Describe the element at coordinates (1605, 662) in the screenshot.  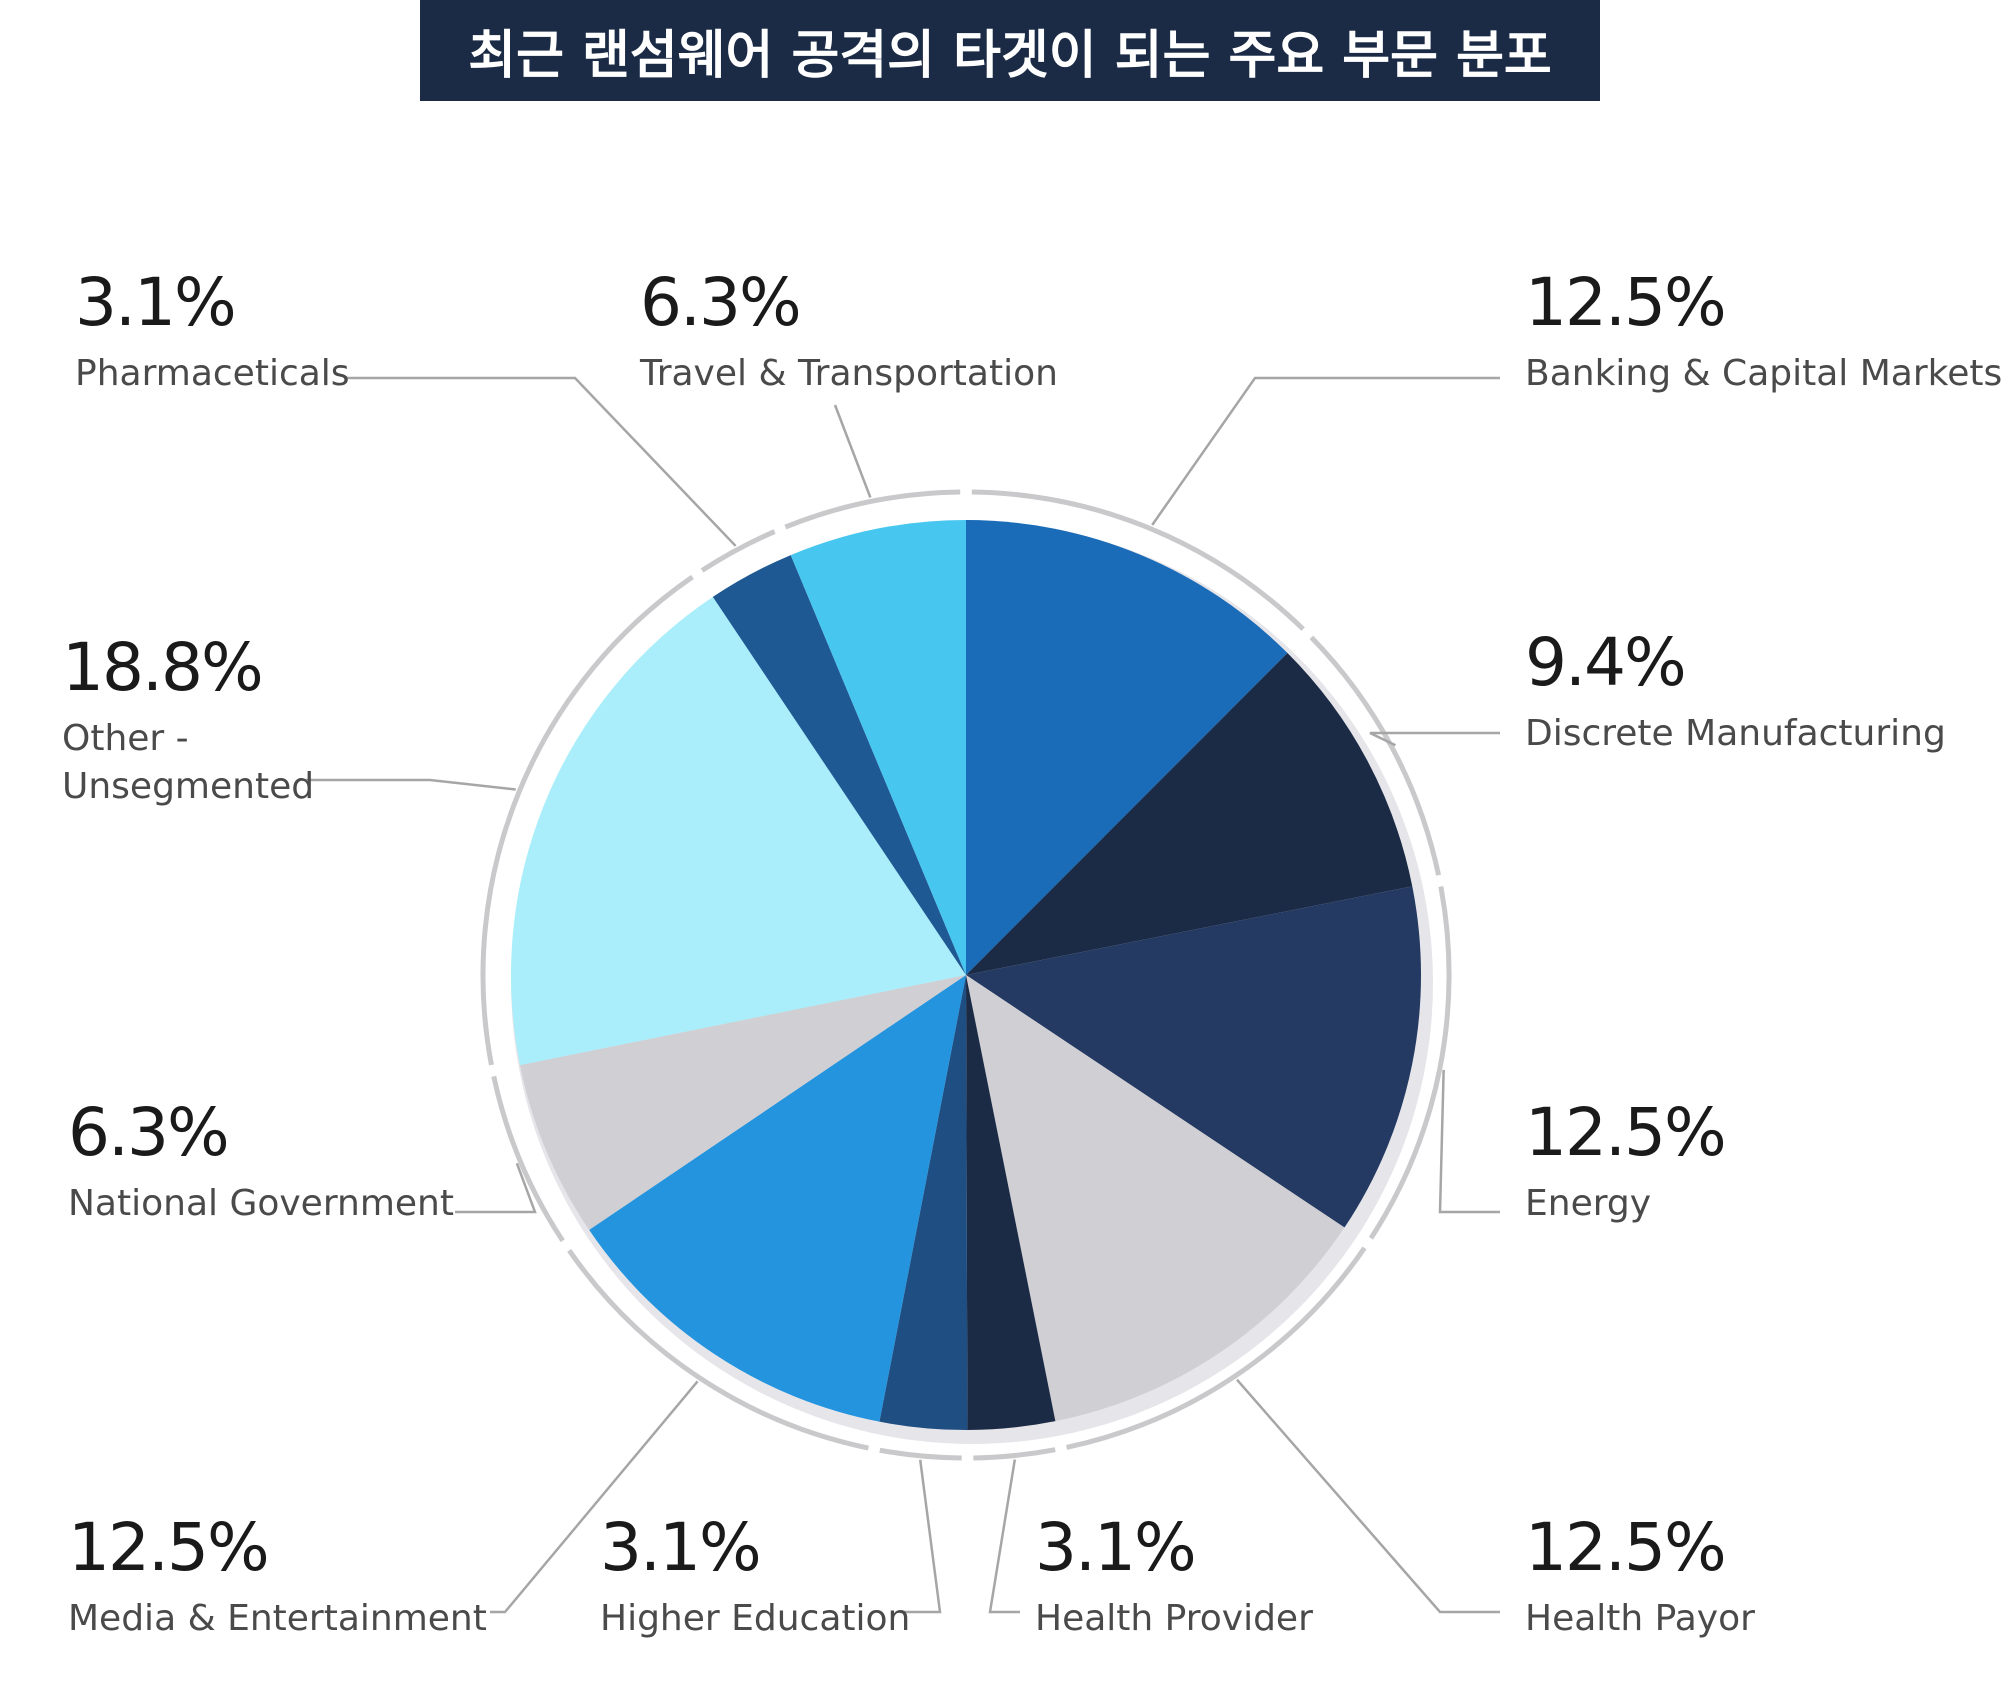
I see `slice-percent-label: 9.4%` at that location.